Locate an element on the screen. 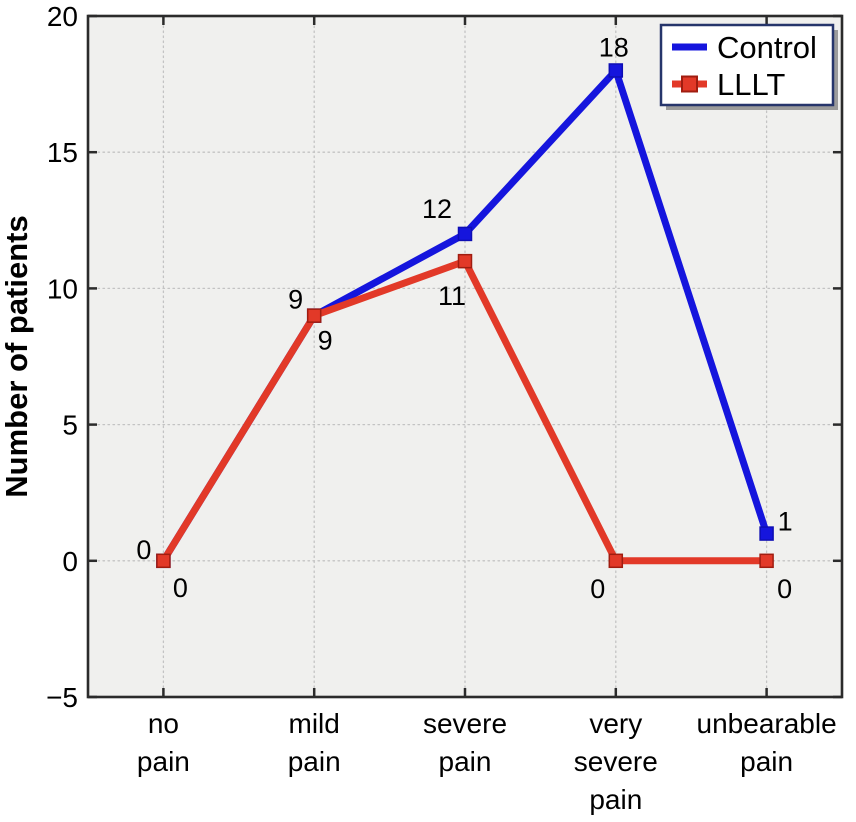 The width and height of the screenshot is (856, 822). legend-box is located at coordinates (747, 65).